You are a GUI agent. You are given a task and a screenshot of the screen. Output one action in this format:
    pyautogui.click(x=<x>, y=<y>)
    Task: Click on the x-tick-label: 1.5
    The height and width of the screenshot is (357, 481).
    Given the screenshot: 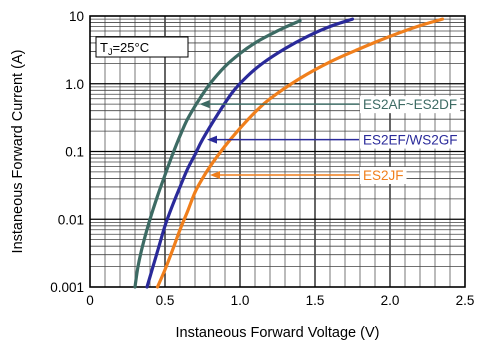 What is the action you would take?
    pyautogui.click(x=315, y=300)
    